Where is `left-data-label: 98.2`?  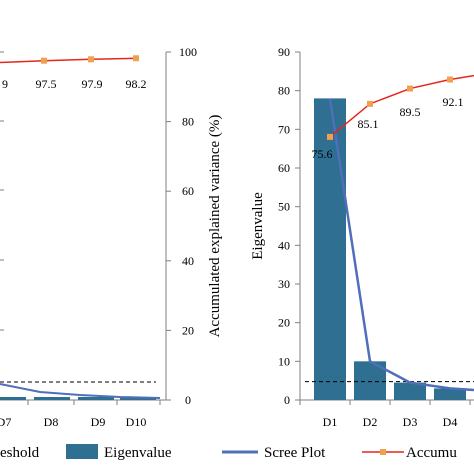 left-data-label: 98.2 is located at coordinates (136, 84).